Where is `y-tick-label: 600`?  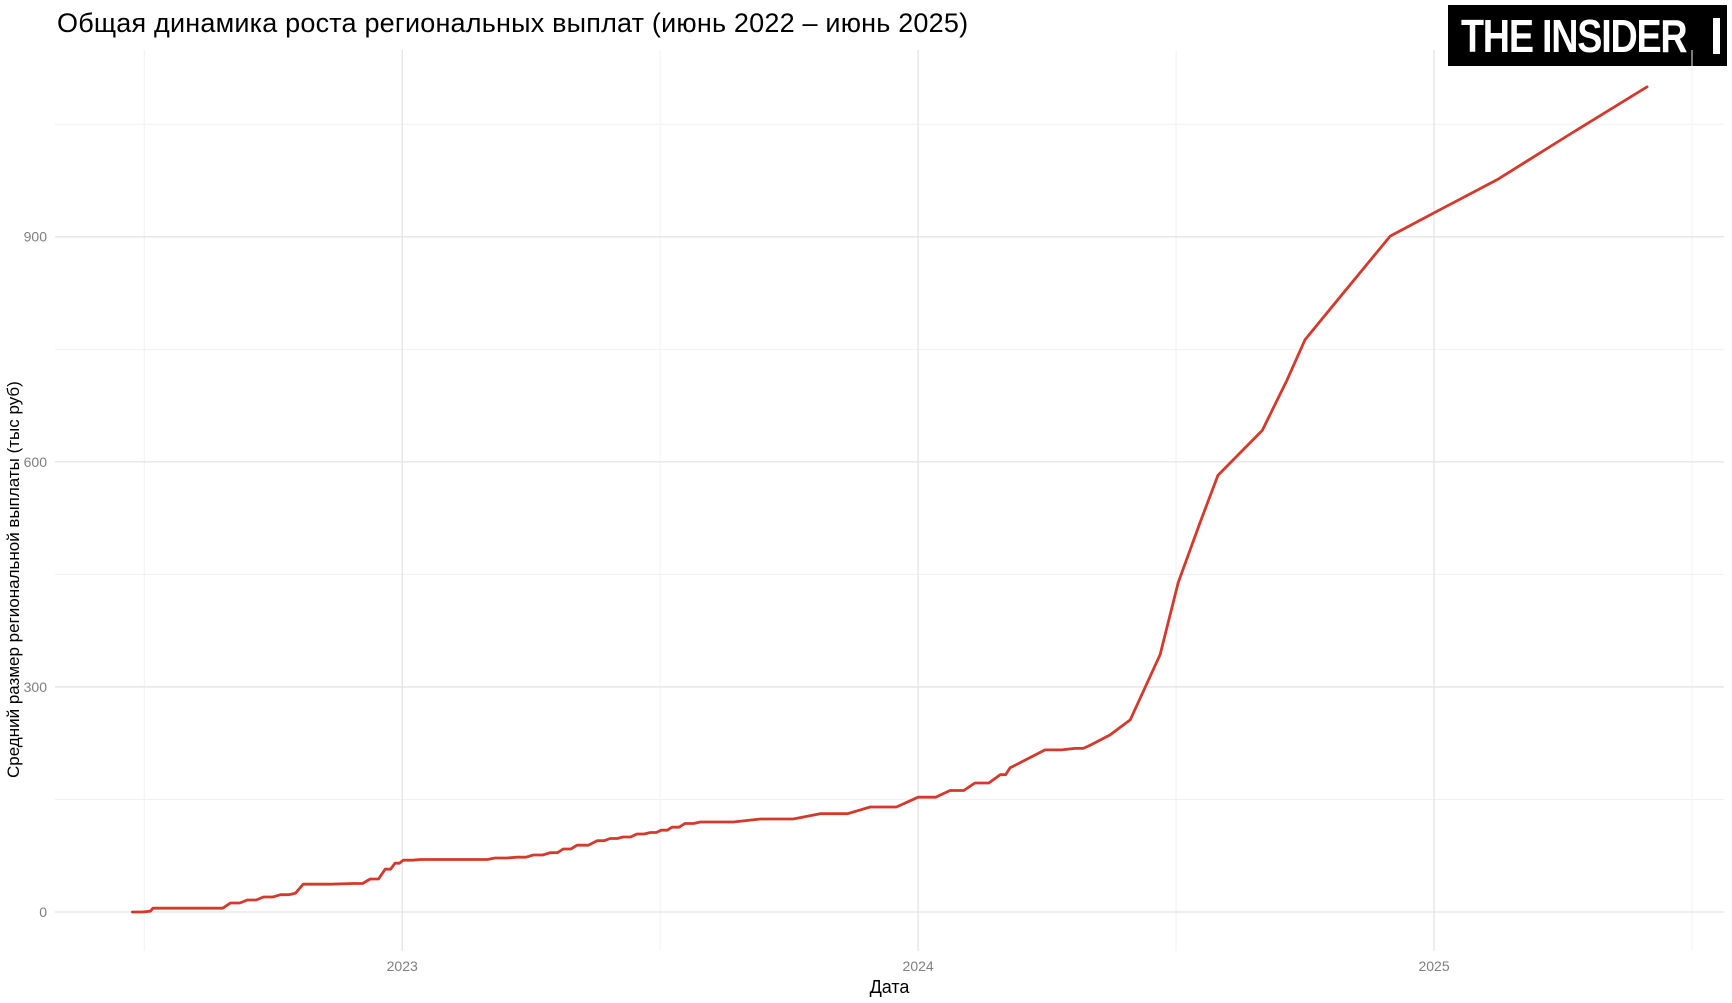 y-tick-label: 600 is located at coordinates (36, 462).